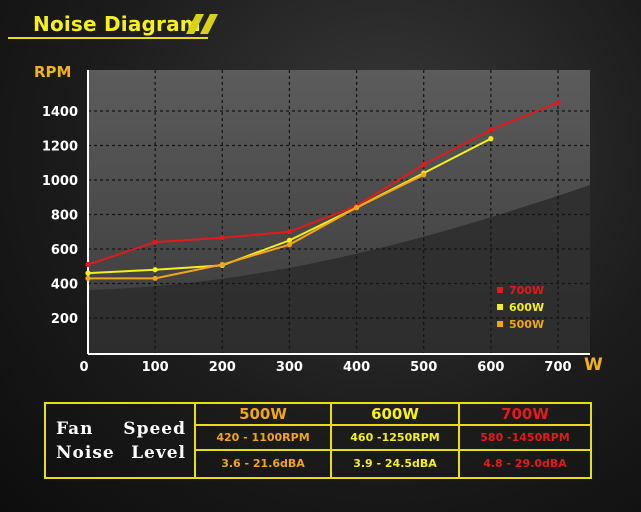  I want to click on x-tick-label: 100, so click(155, 367).